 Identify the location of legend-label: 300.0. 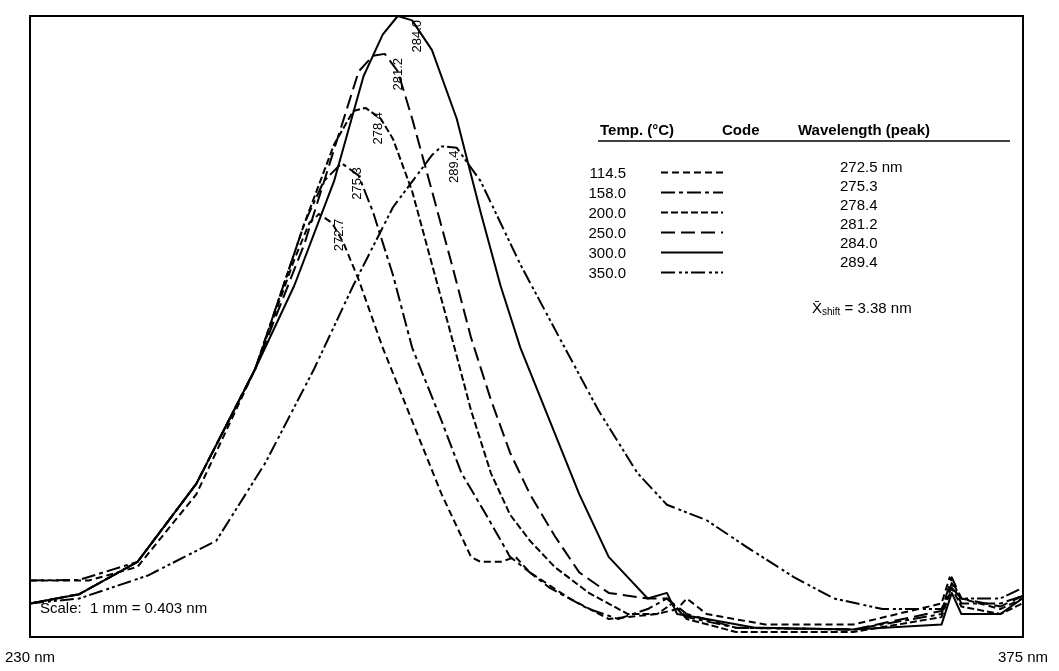
(607, 252).